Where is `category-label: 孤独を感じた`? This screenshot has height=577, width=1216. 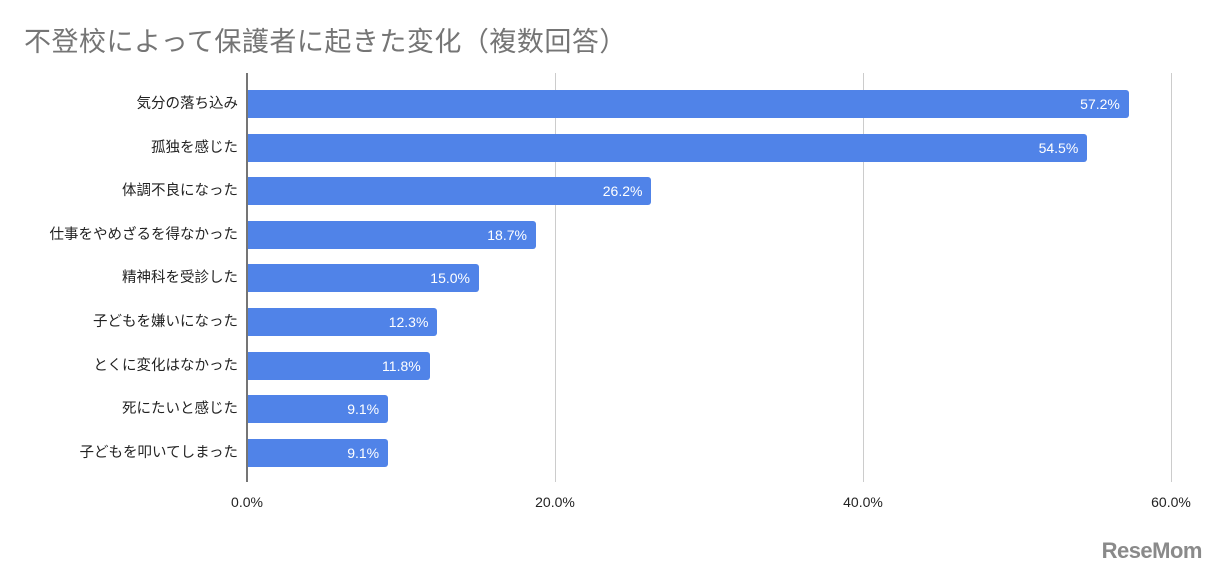 category-label: 孤独を感じた is located at coordinates (194, 147).